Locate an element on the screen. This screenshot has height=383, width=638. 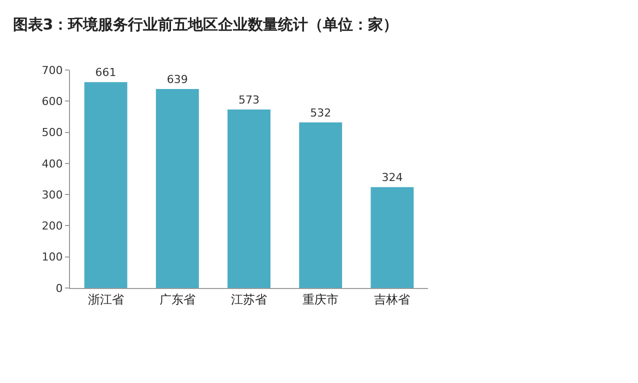
y-tick-label: 400 is located at coordinates (52, 163).